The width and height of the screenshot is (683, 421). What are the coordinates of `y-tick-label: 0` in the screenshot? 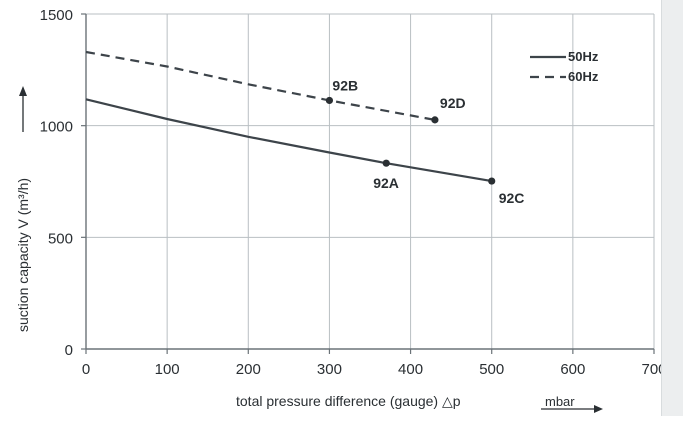 It's located at (69, 350).